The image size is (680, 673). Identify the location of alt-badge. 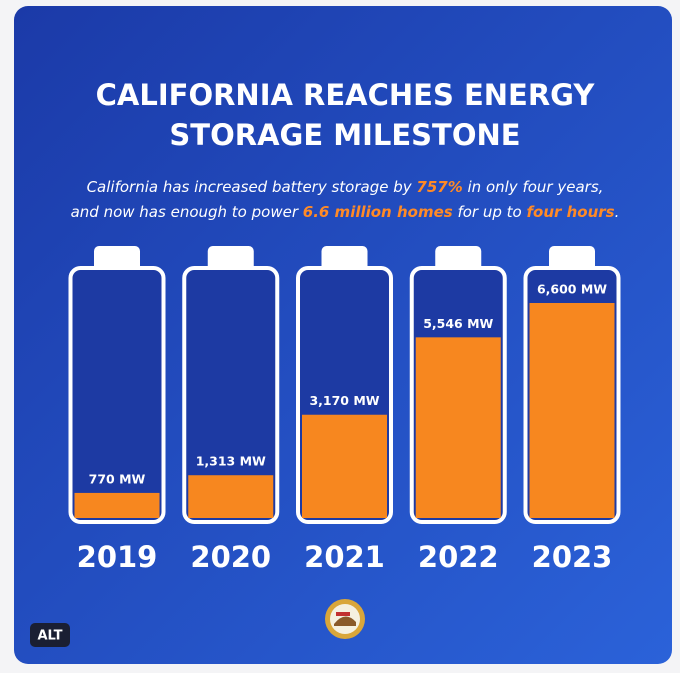
(50, 635).